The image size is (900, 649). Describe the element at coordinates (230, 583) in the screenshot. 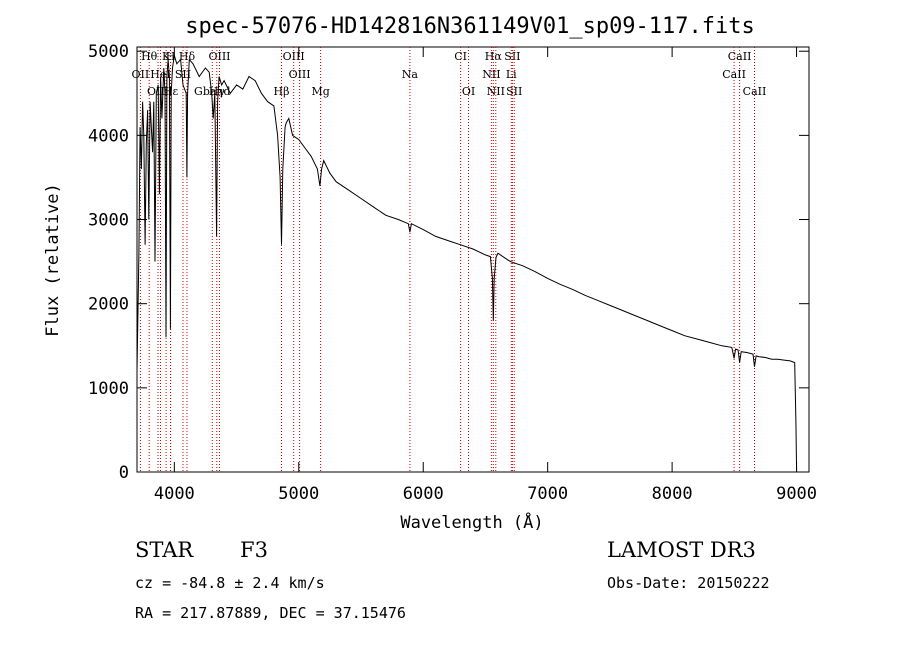

I see `redshift-text: cz = -84.8 ± 2.4 km/s` at that location.